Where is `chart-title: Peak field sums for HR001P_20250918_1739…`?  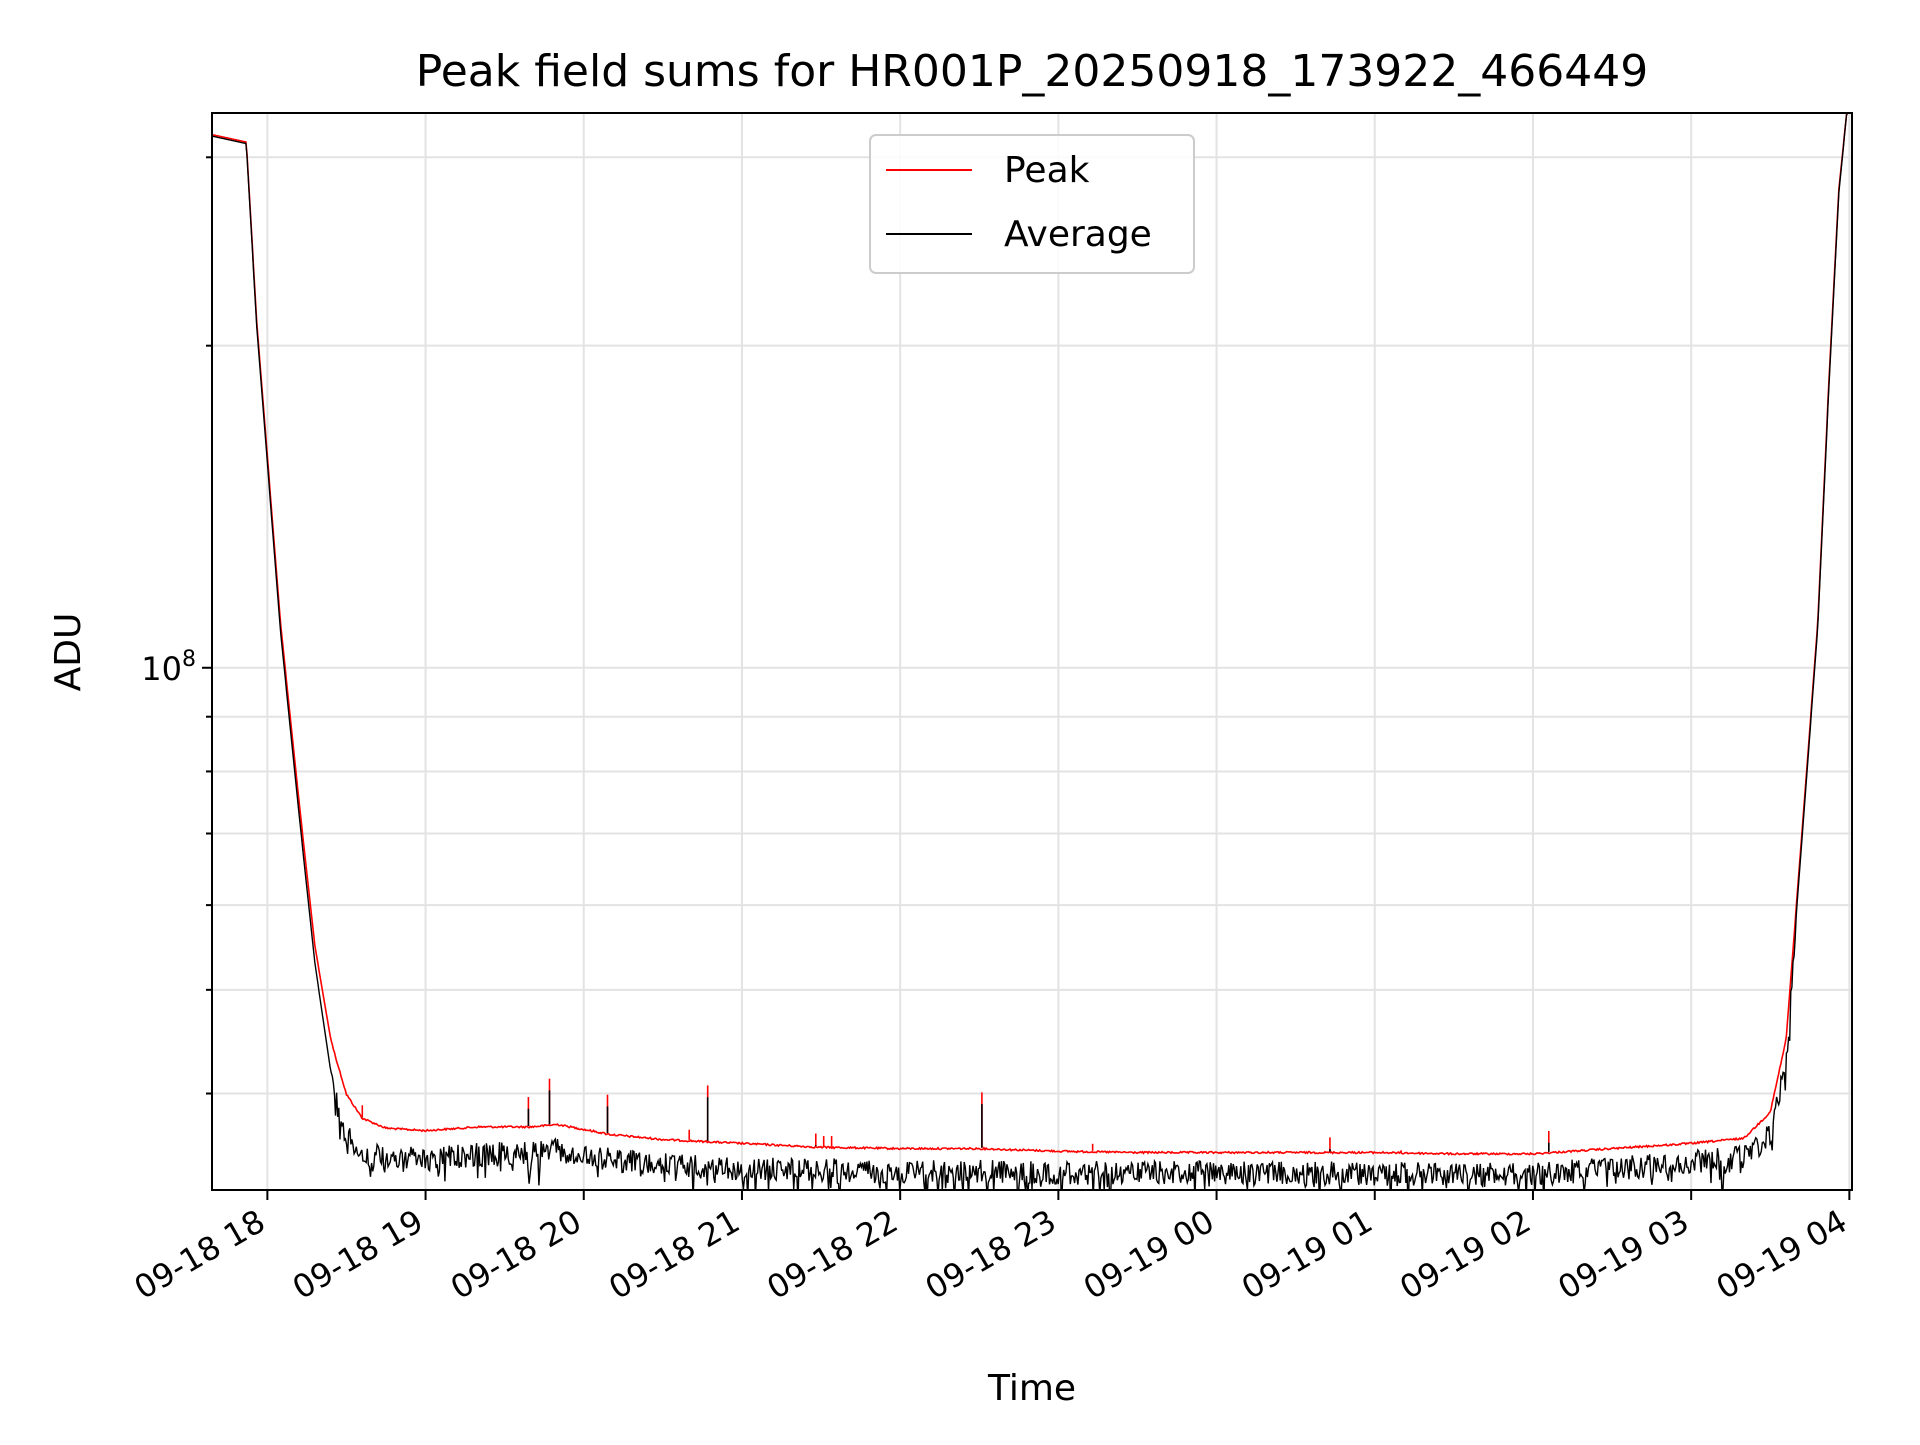
chart-title: Peak field sums for HR001P_20250918_1739… is located at coordinates (1032, 71).